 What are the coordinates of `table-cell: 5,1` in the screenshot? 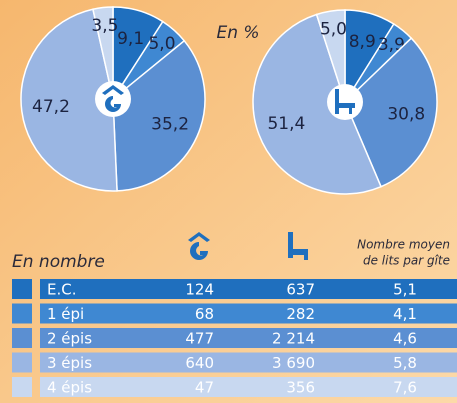 It's located at (405, 290).